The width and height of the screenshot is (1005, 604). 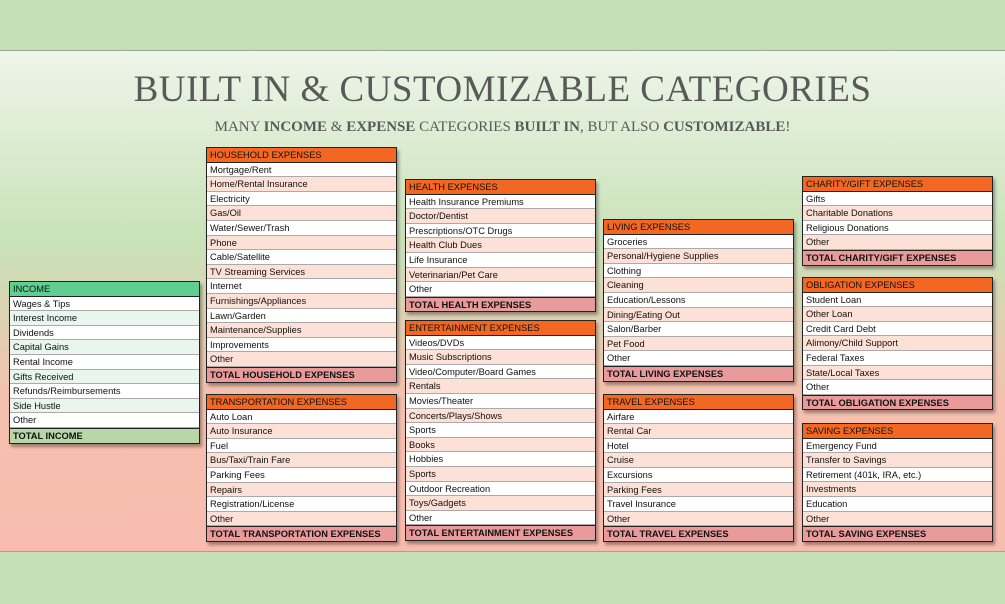 What do you see at coordinates (301, 446) in the screenshot?
I see `category-cell: Fuel` at bounding box center [301, 446].